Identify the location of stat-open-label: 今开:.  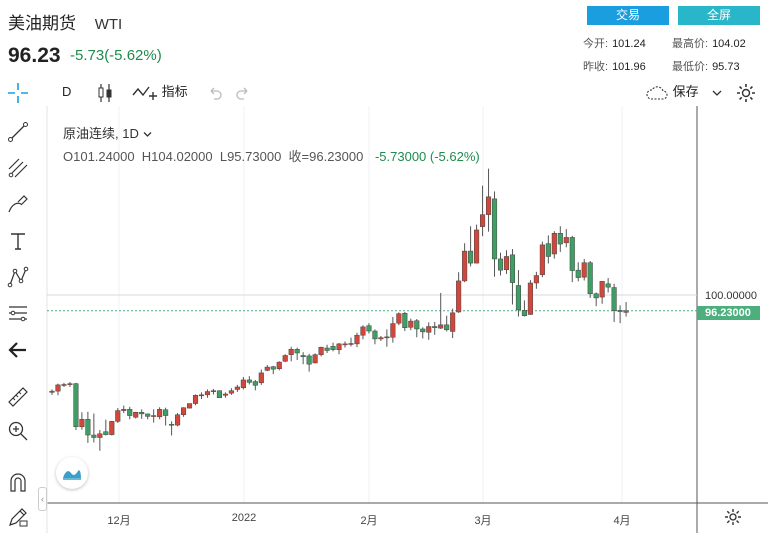
(596, 44).